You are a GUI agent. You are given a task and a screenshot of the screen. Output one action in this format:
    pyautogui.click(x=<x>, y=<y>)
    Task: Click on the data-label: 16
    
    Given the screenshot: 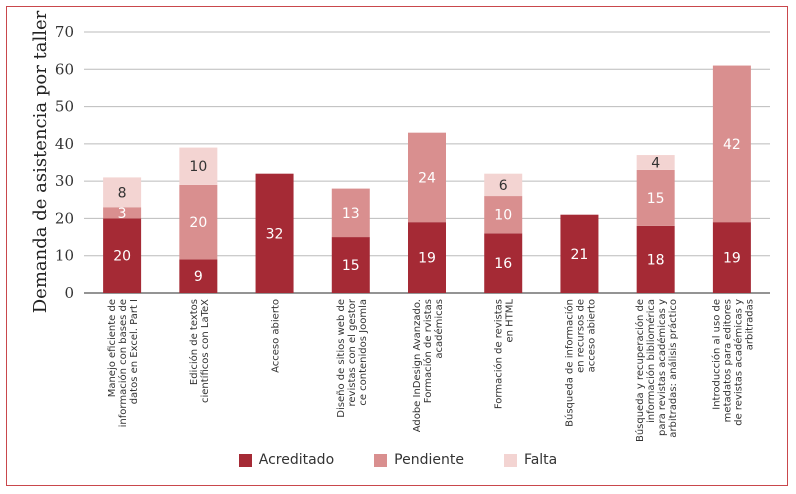 What is the action you would take?
    pyautogui.click(x=503, y=264)
    